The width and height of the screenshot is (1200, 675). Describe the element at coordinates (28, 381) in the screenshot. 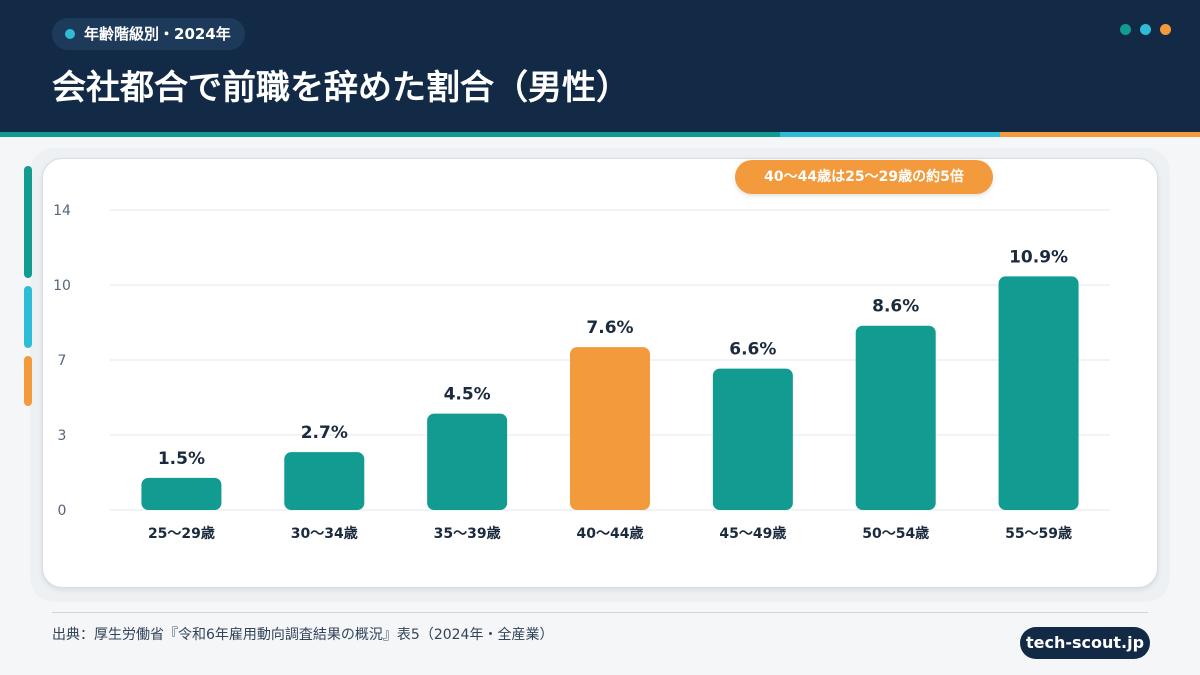

I see `side-accent-orange` at that location.